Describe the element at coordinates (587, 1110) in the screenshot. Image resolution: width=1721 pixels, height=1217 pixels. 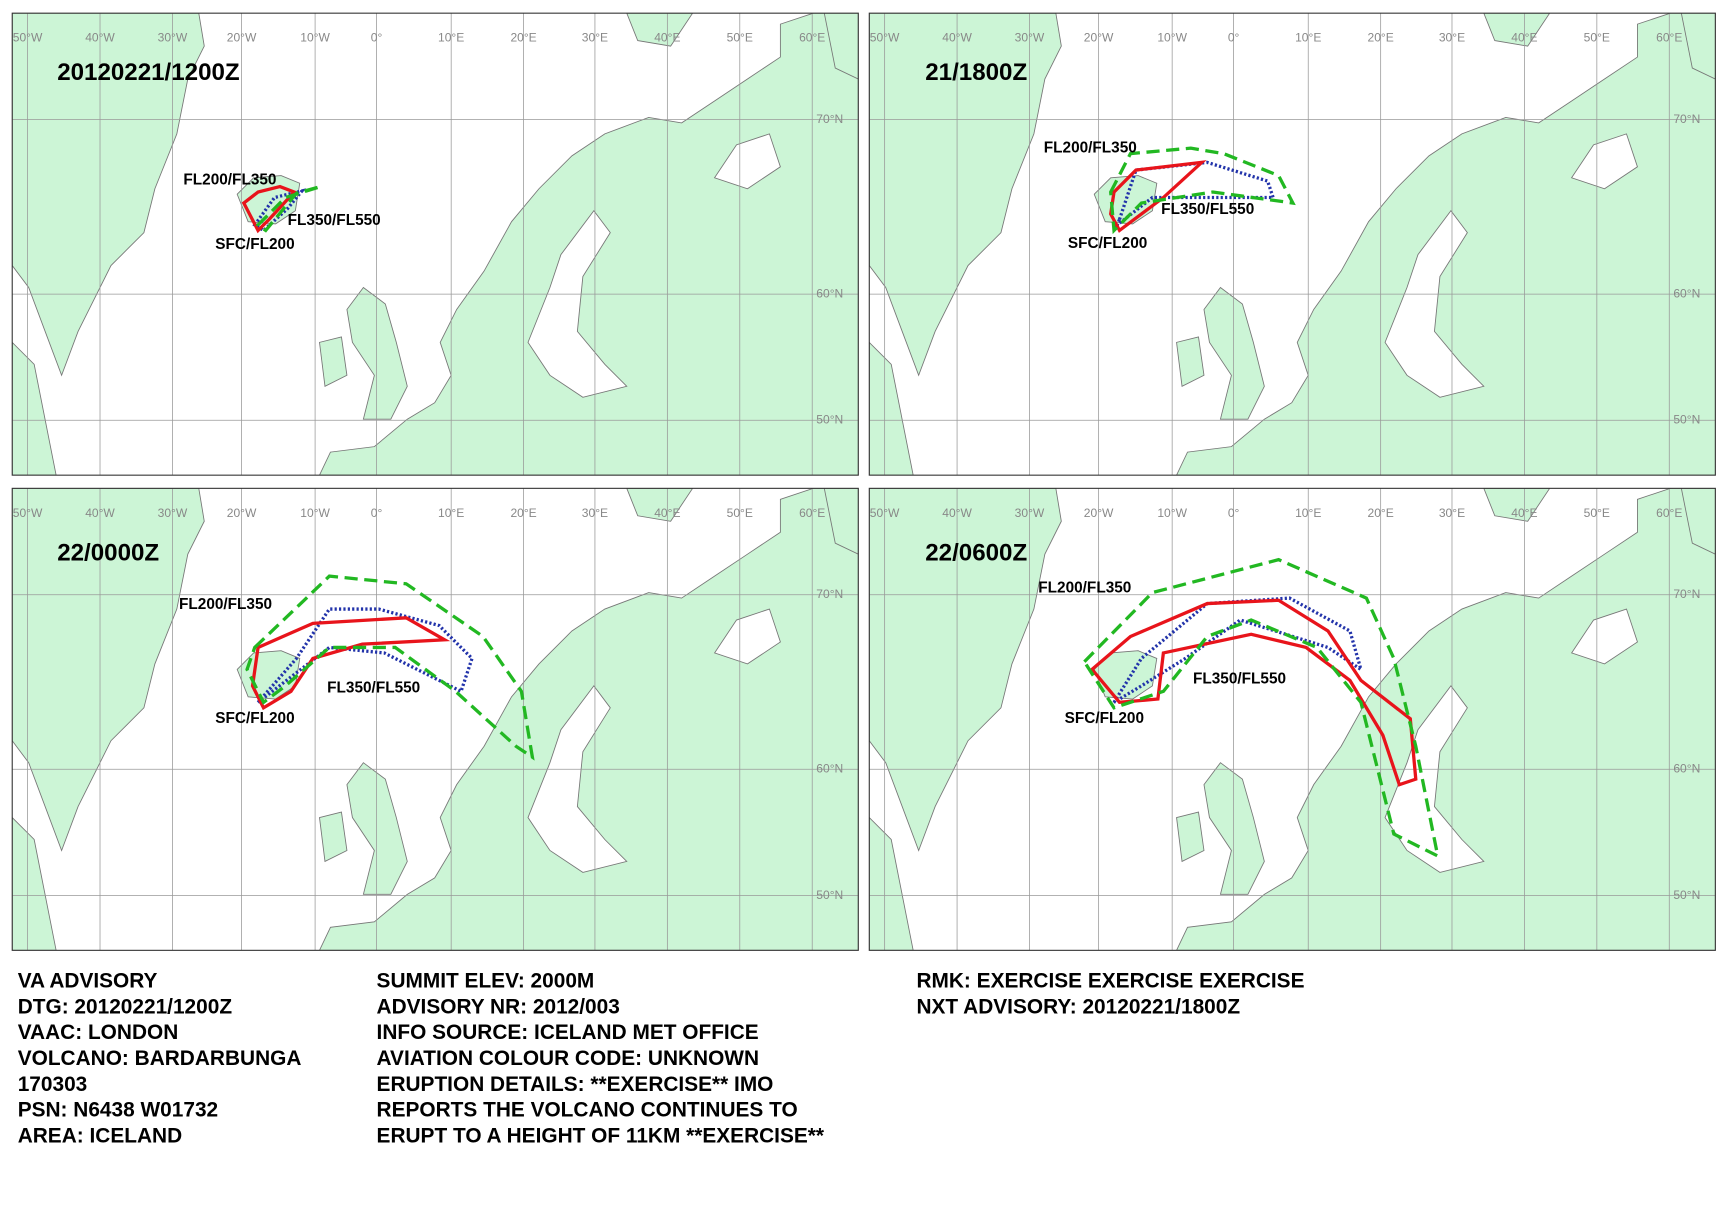
I see `advisory-line: REPORTS THE VOLCANO CONTINUES TO` at that location.